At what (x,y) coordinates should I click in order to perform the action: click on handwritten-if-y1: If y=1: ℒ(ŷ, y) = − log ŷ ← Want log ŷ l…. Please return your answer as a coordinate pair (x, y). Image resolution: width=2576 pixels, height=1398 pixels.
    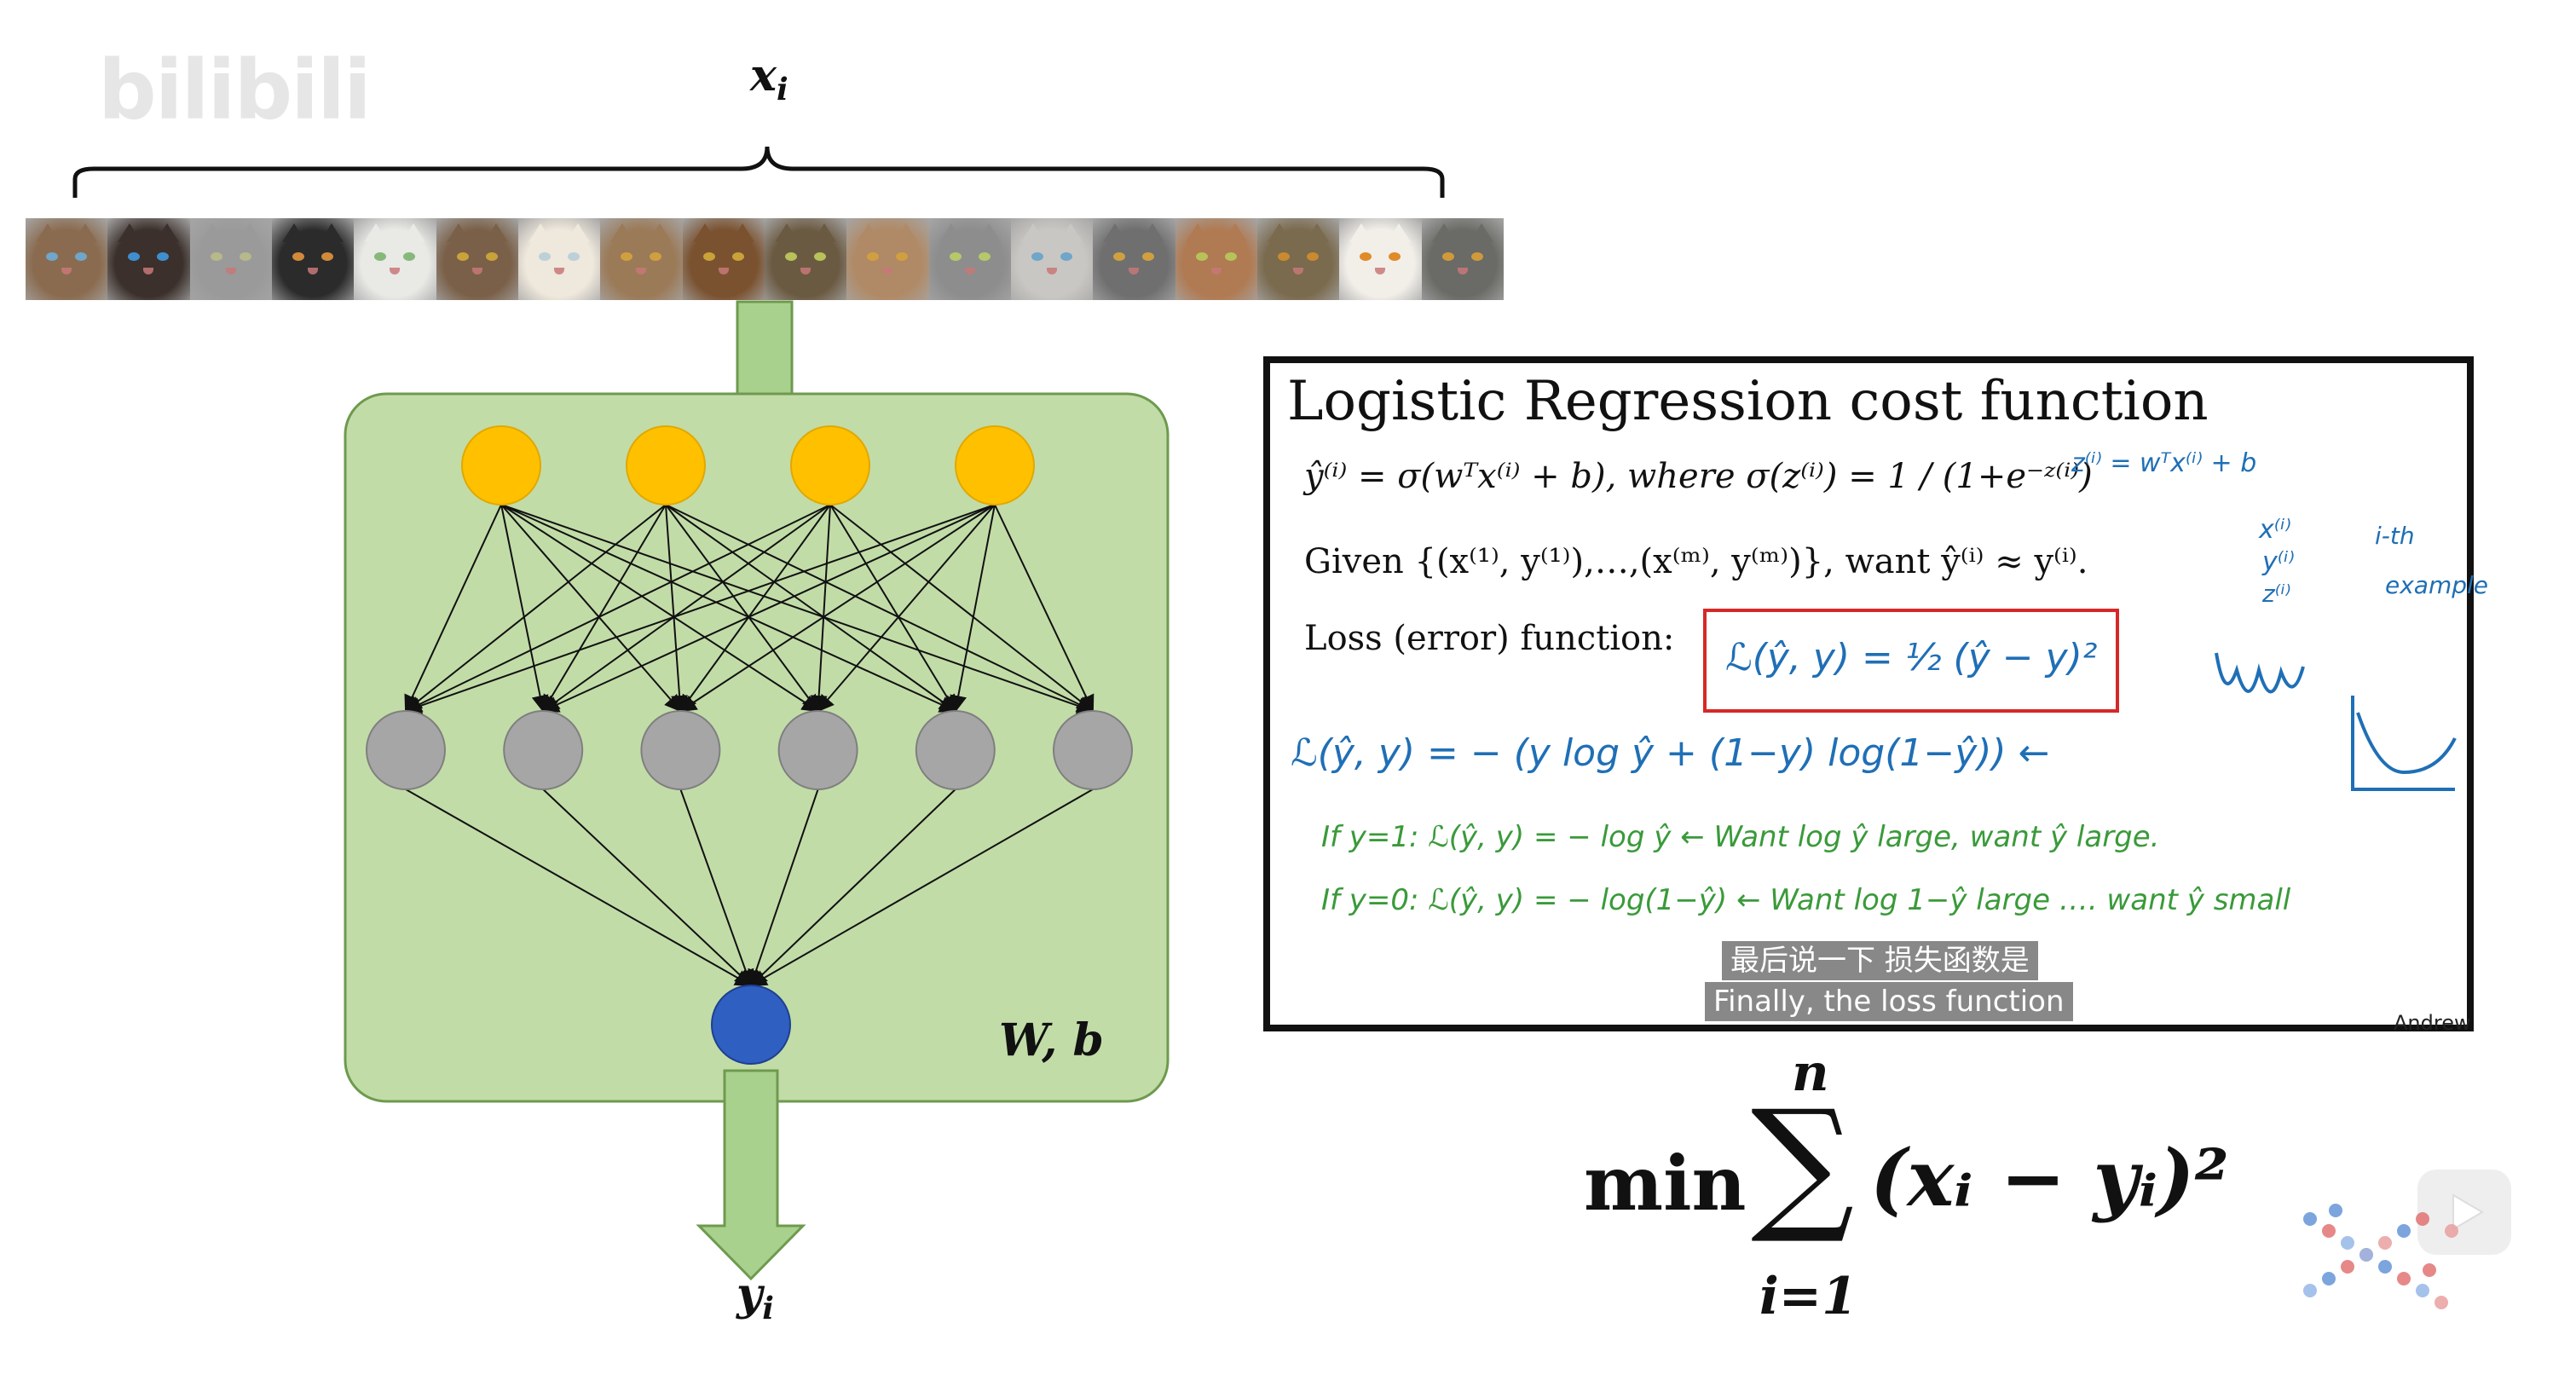
    Looking at the image, I should click on (1740, 837).